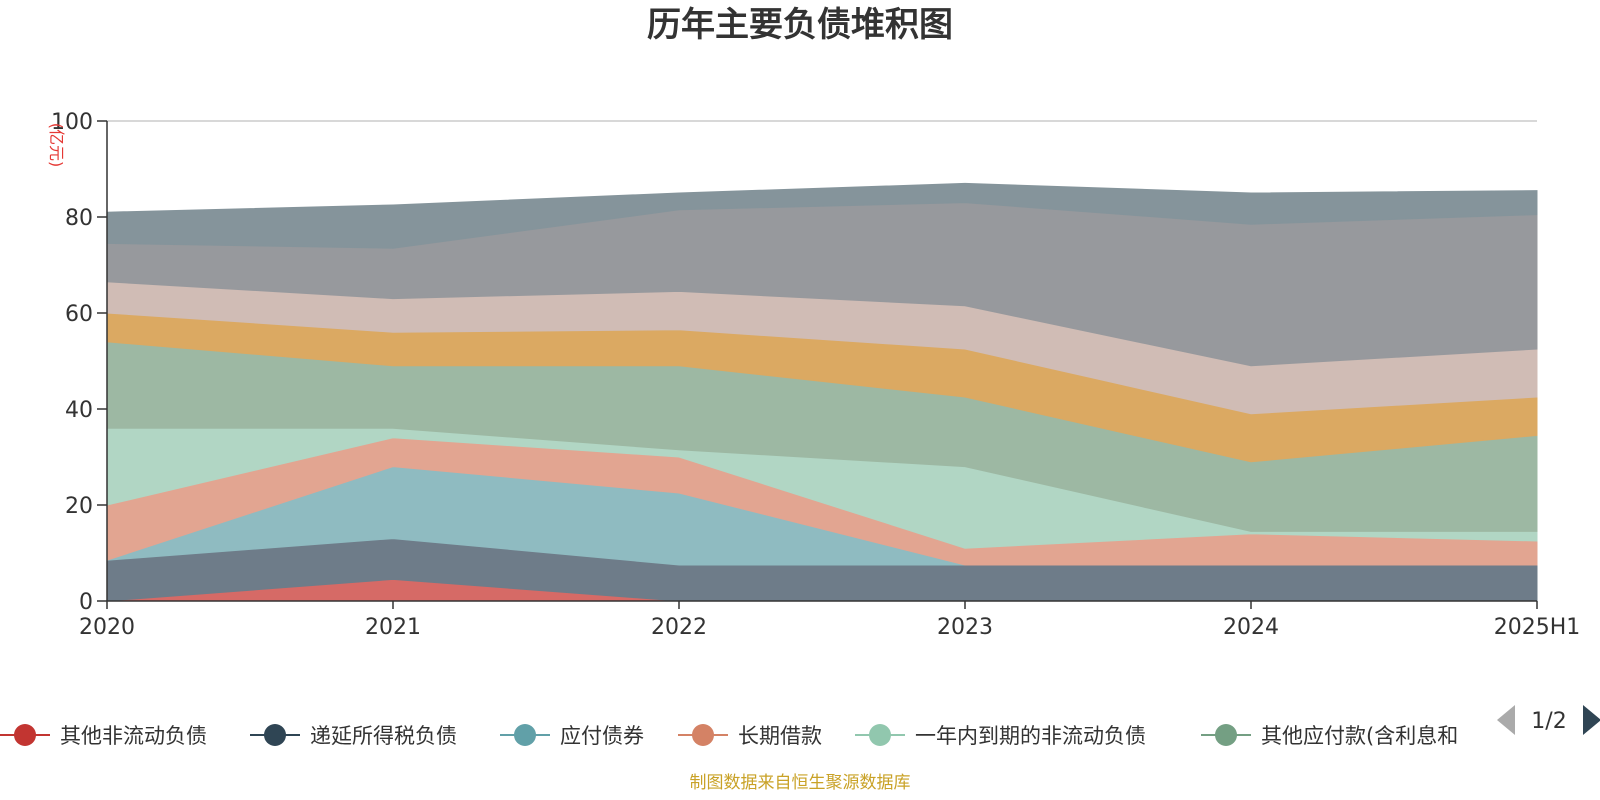 This screenshot has width=1600, height=800. What do you see at coordinates (383, 736) in the screenshot?
I see `legend-label-2: 递延所得税负债` at bounding box center [383, 736].